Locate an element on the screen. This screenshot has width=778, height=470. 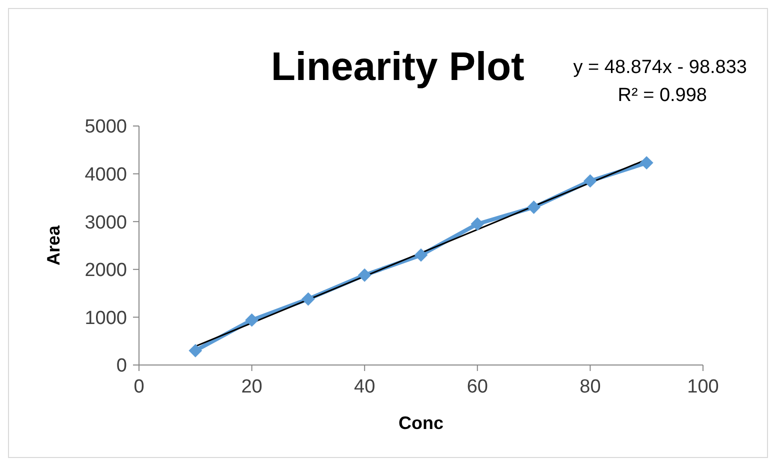
x-axis-title: Conc is located at coordinates (421, 423).